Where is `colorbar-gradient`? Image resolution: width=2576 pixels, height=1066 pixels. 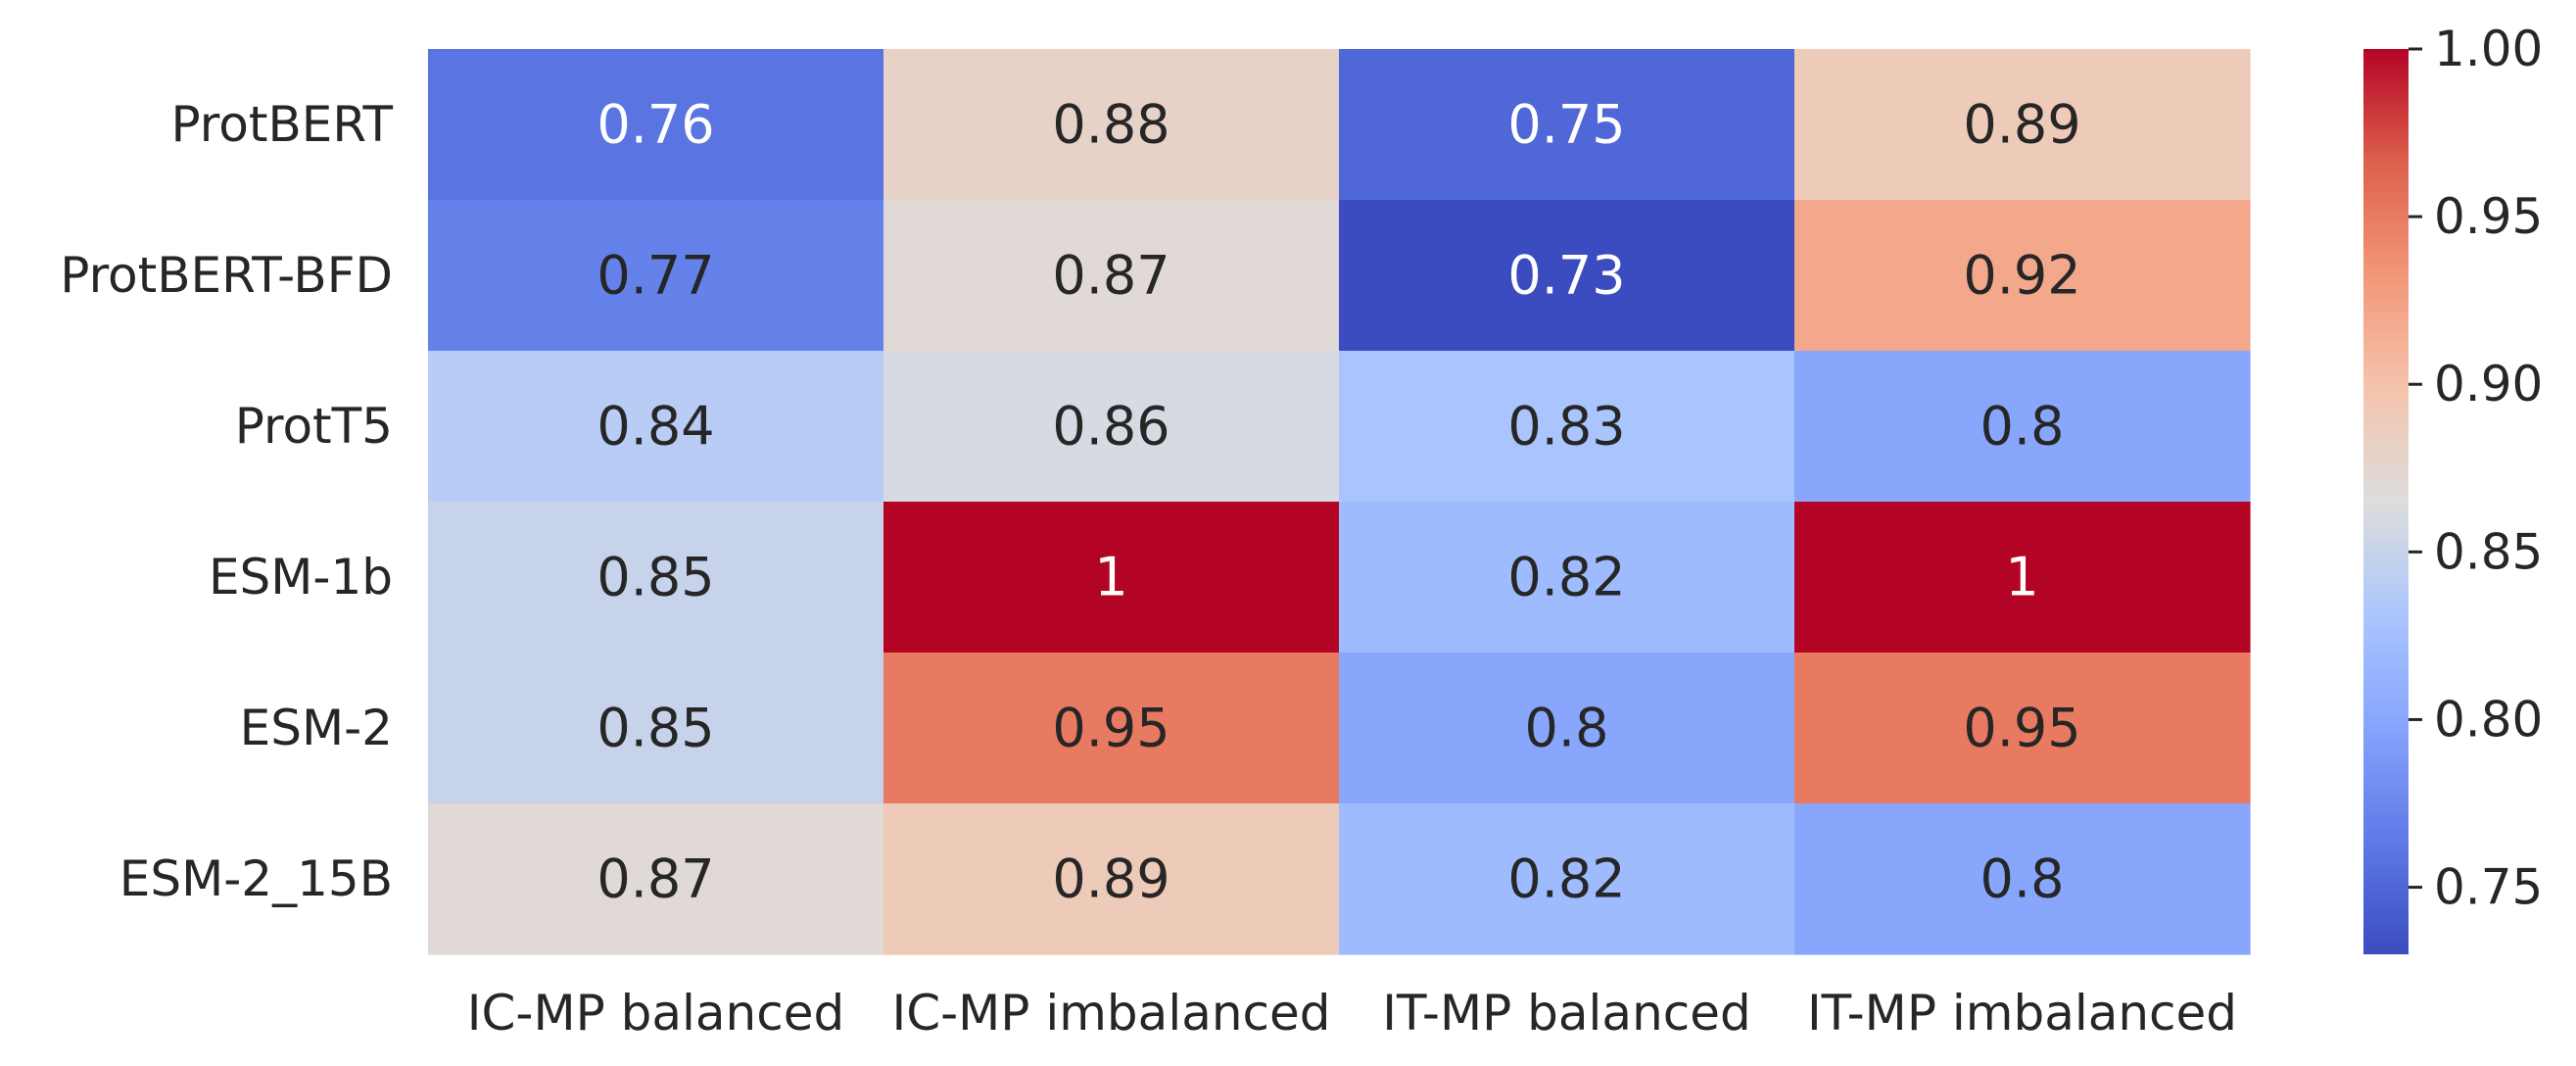 colorbar-gradient is located at coordinates (2386, 501).